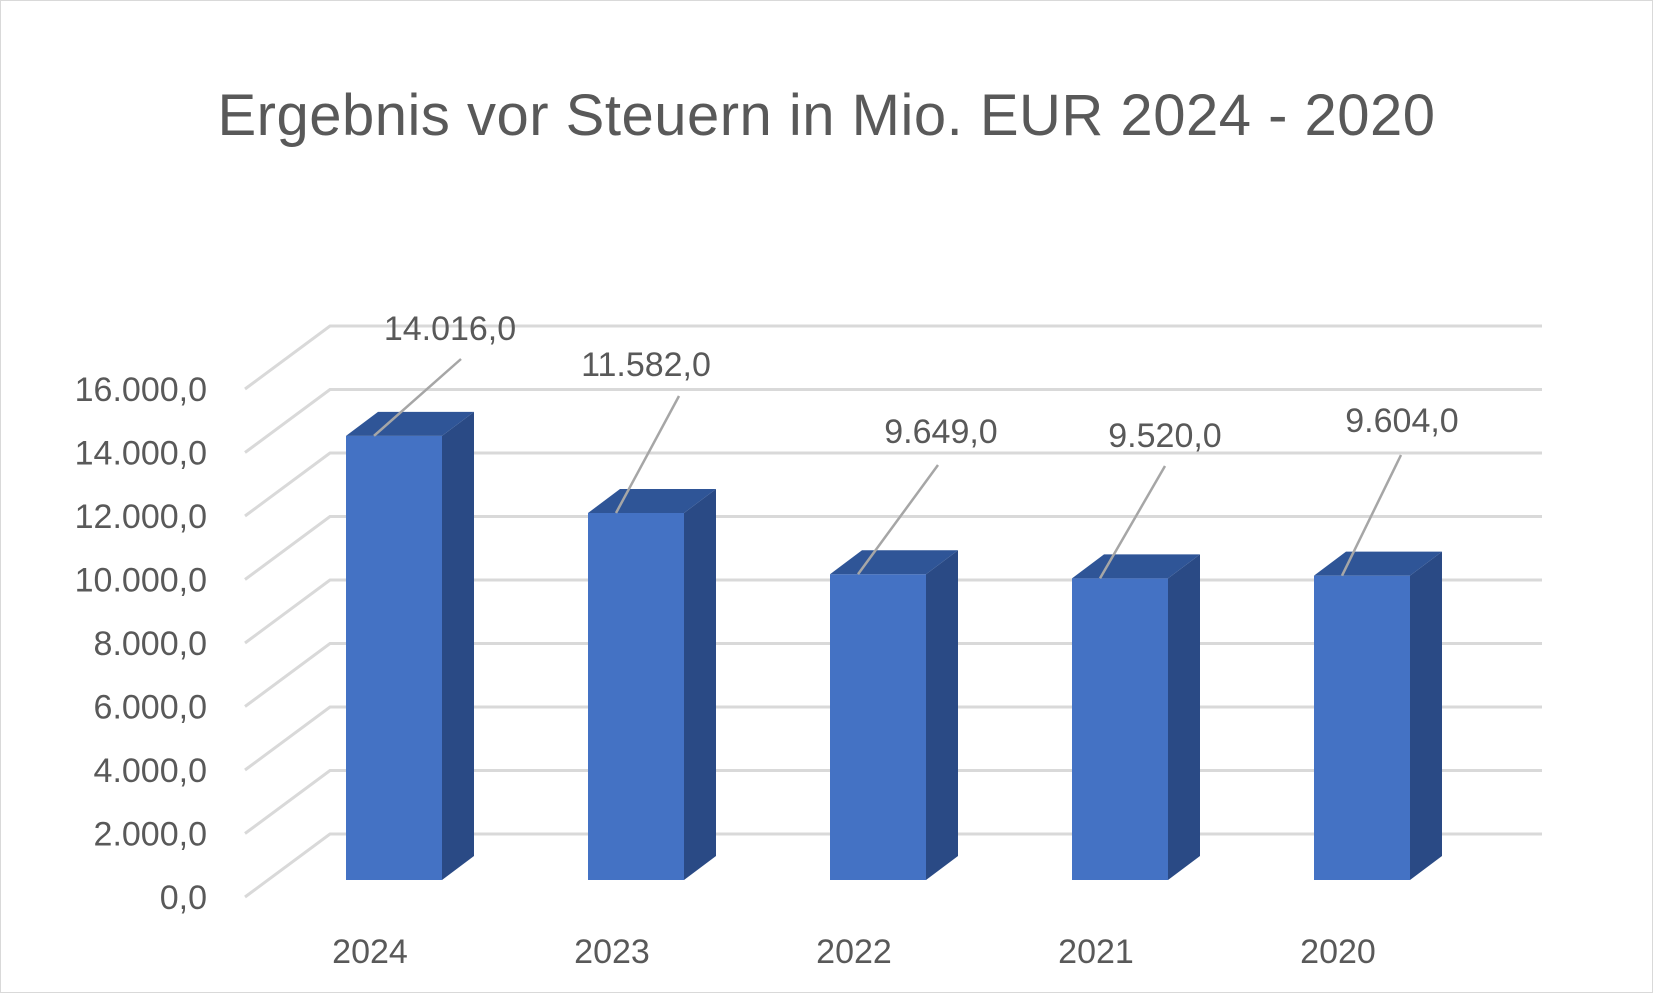 This screenshot has height=993, width=1653. I want to click on bar-top, so click(410, 423).